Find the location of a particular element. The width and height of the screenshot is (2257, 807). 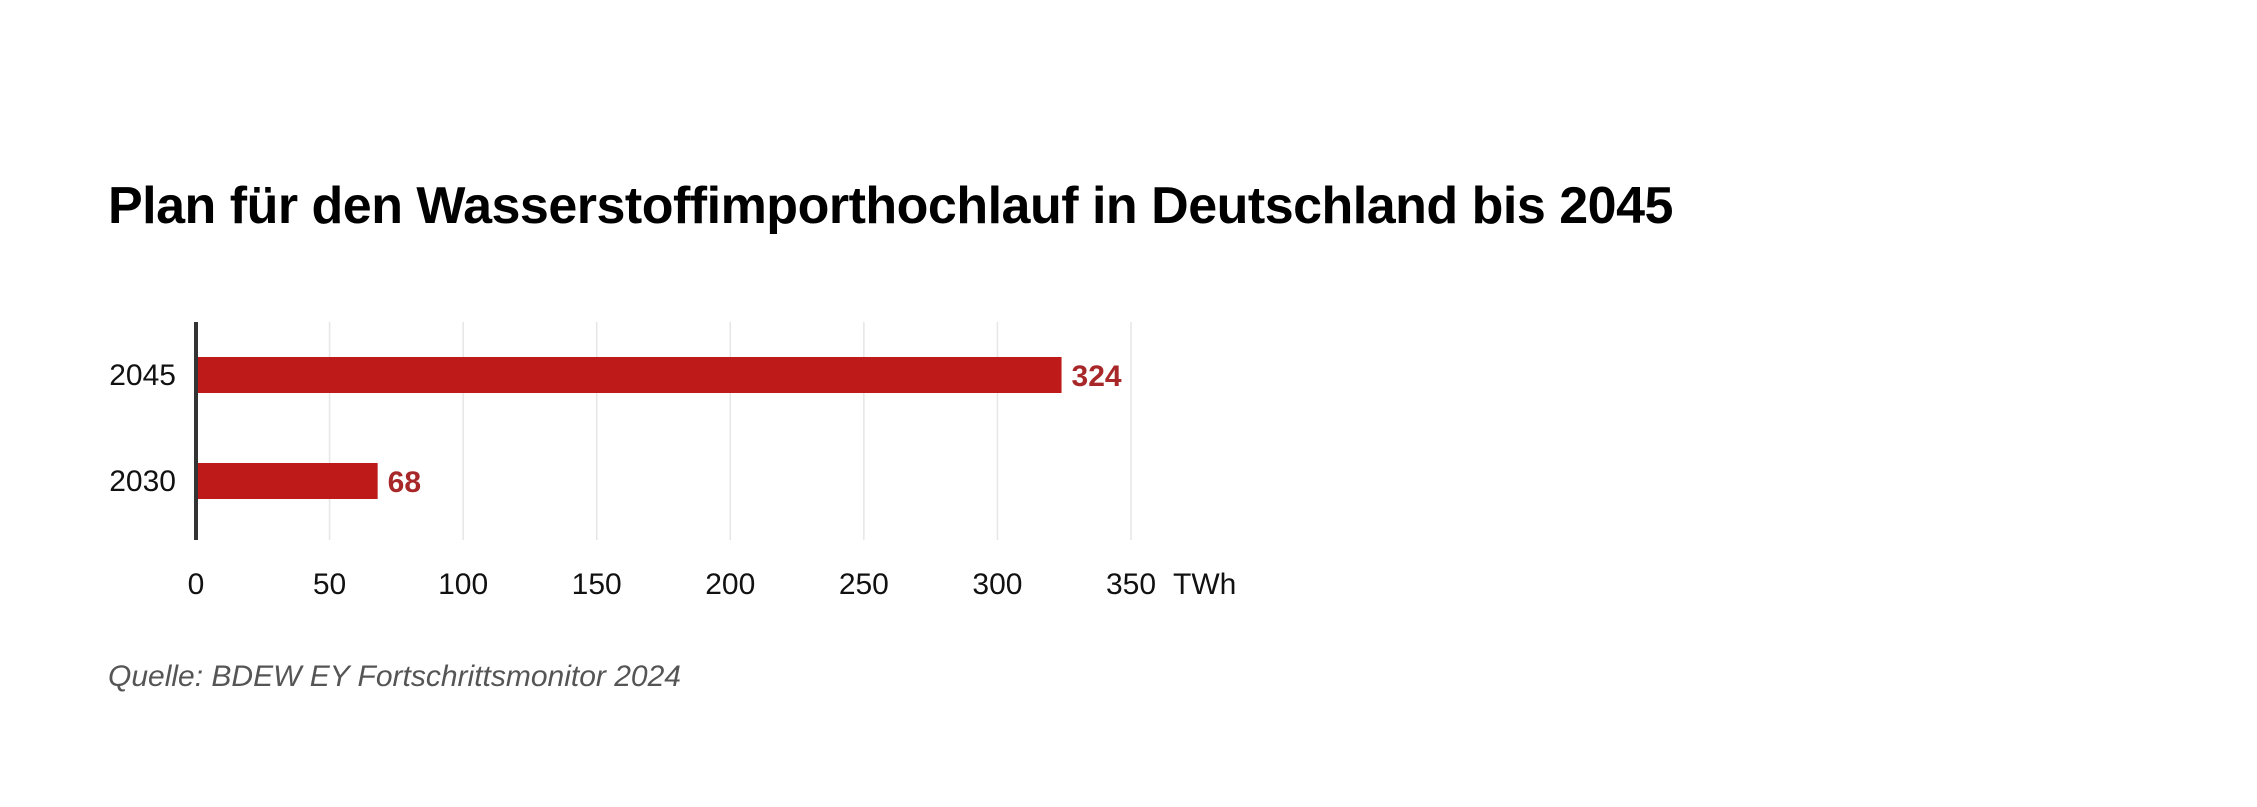

category-label: 2045 is located at coordinates (142, 375).